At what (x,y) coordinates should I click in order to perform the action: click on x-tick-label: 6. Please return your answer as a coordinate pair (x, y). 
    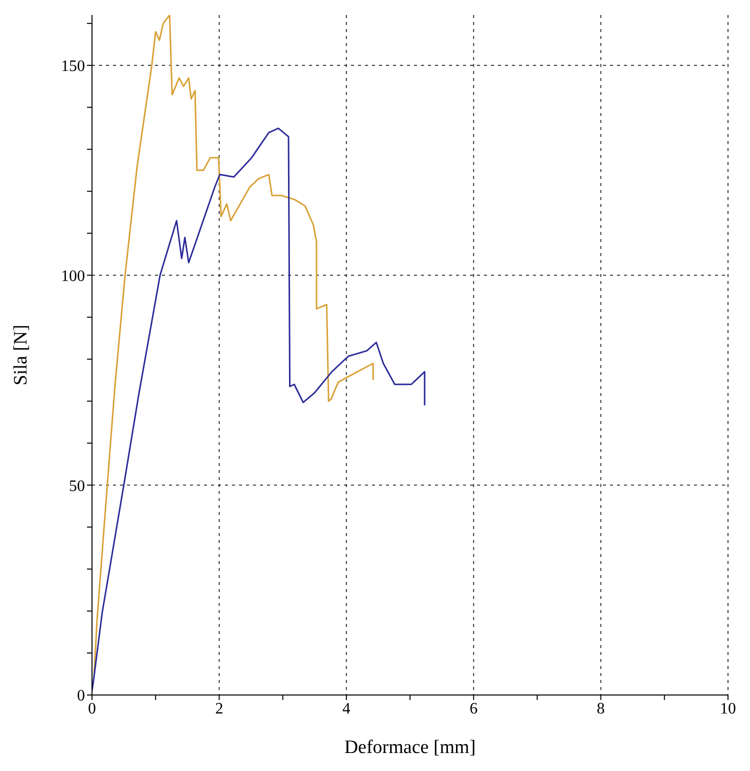
    Looking at the image, I should click on (474, 709).